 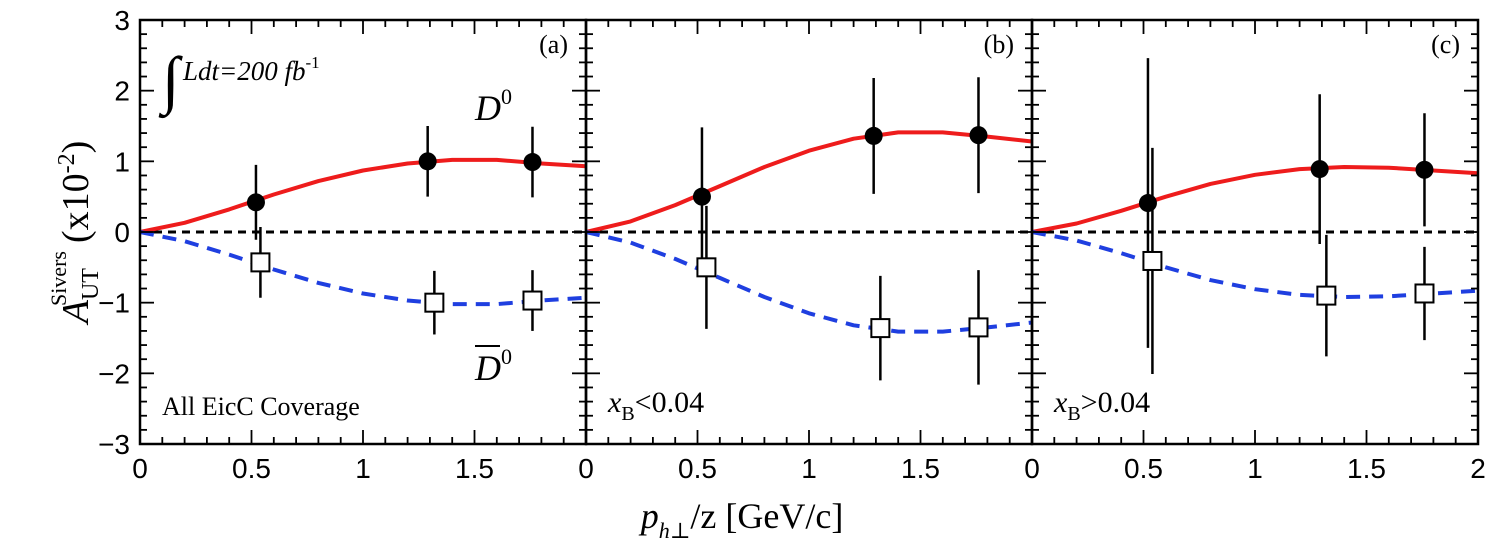 I want to click on y-tick-label: −3, so click(x=114, y=444).